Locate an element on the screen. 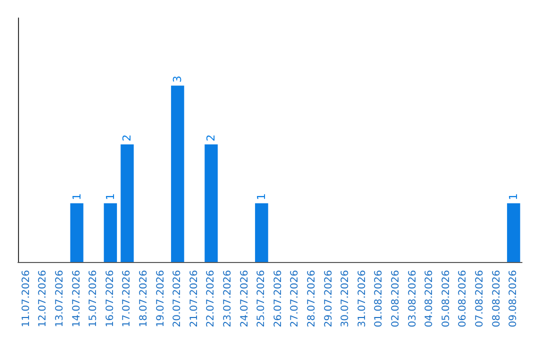 The width and height of the screenshot is (540, 340). data-label: 3 is located at coordinates (177, 79).